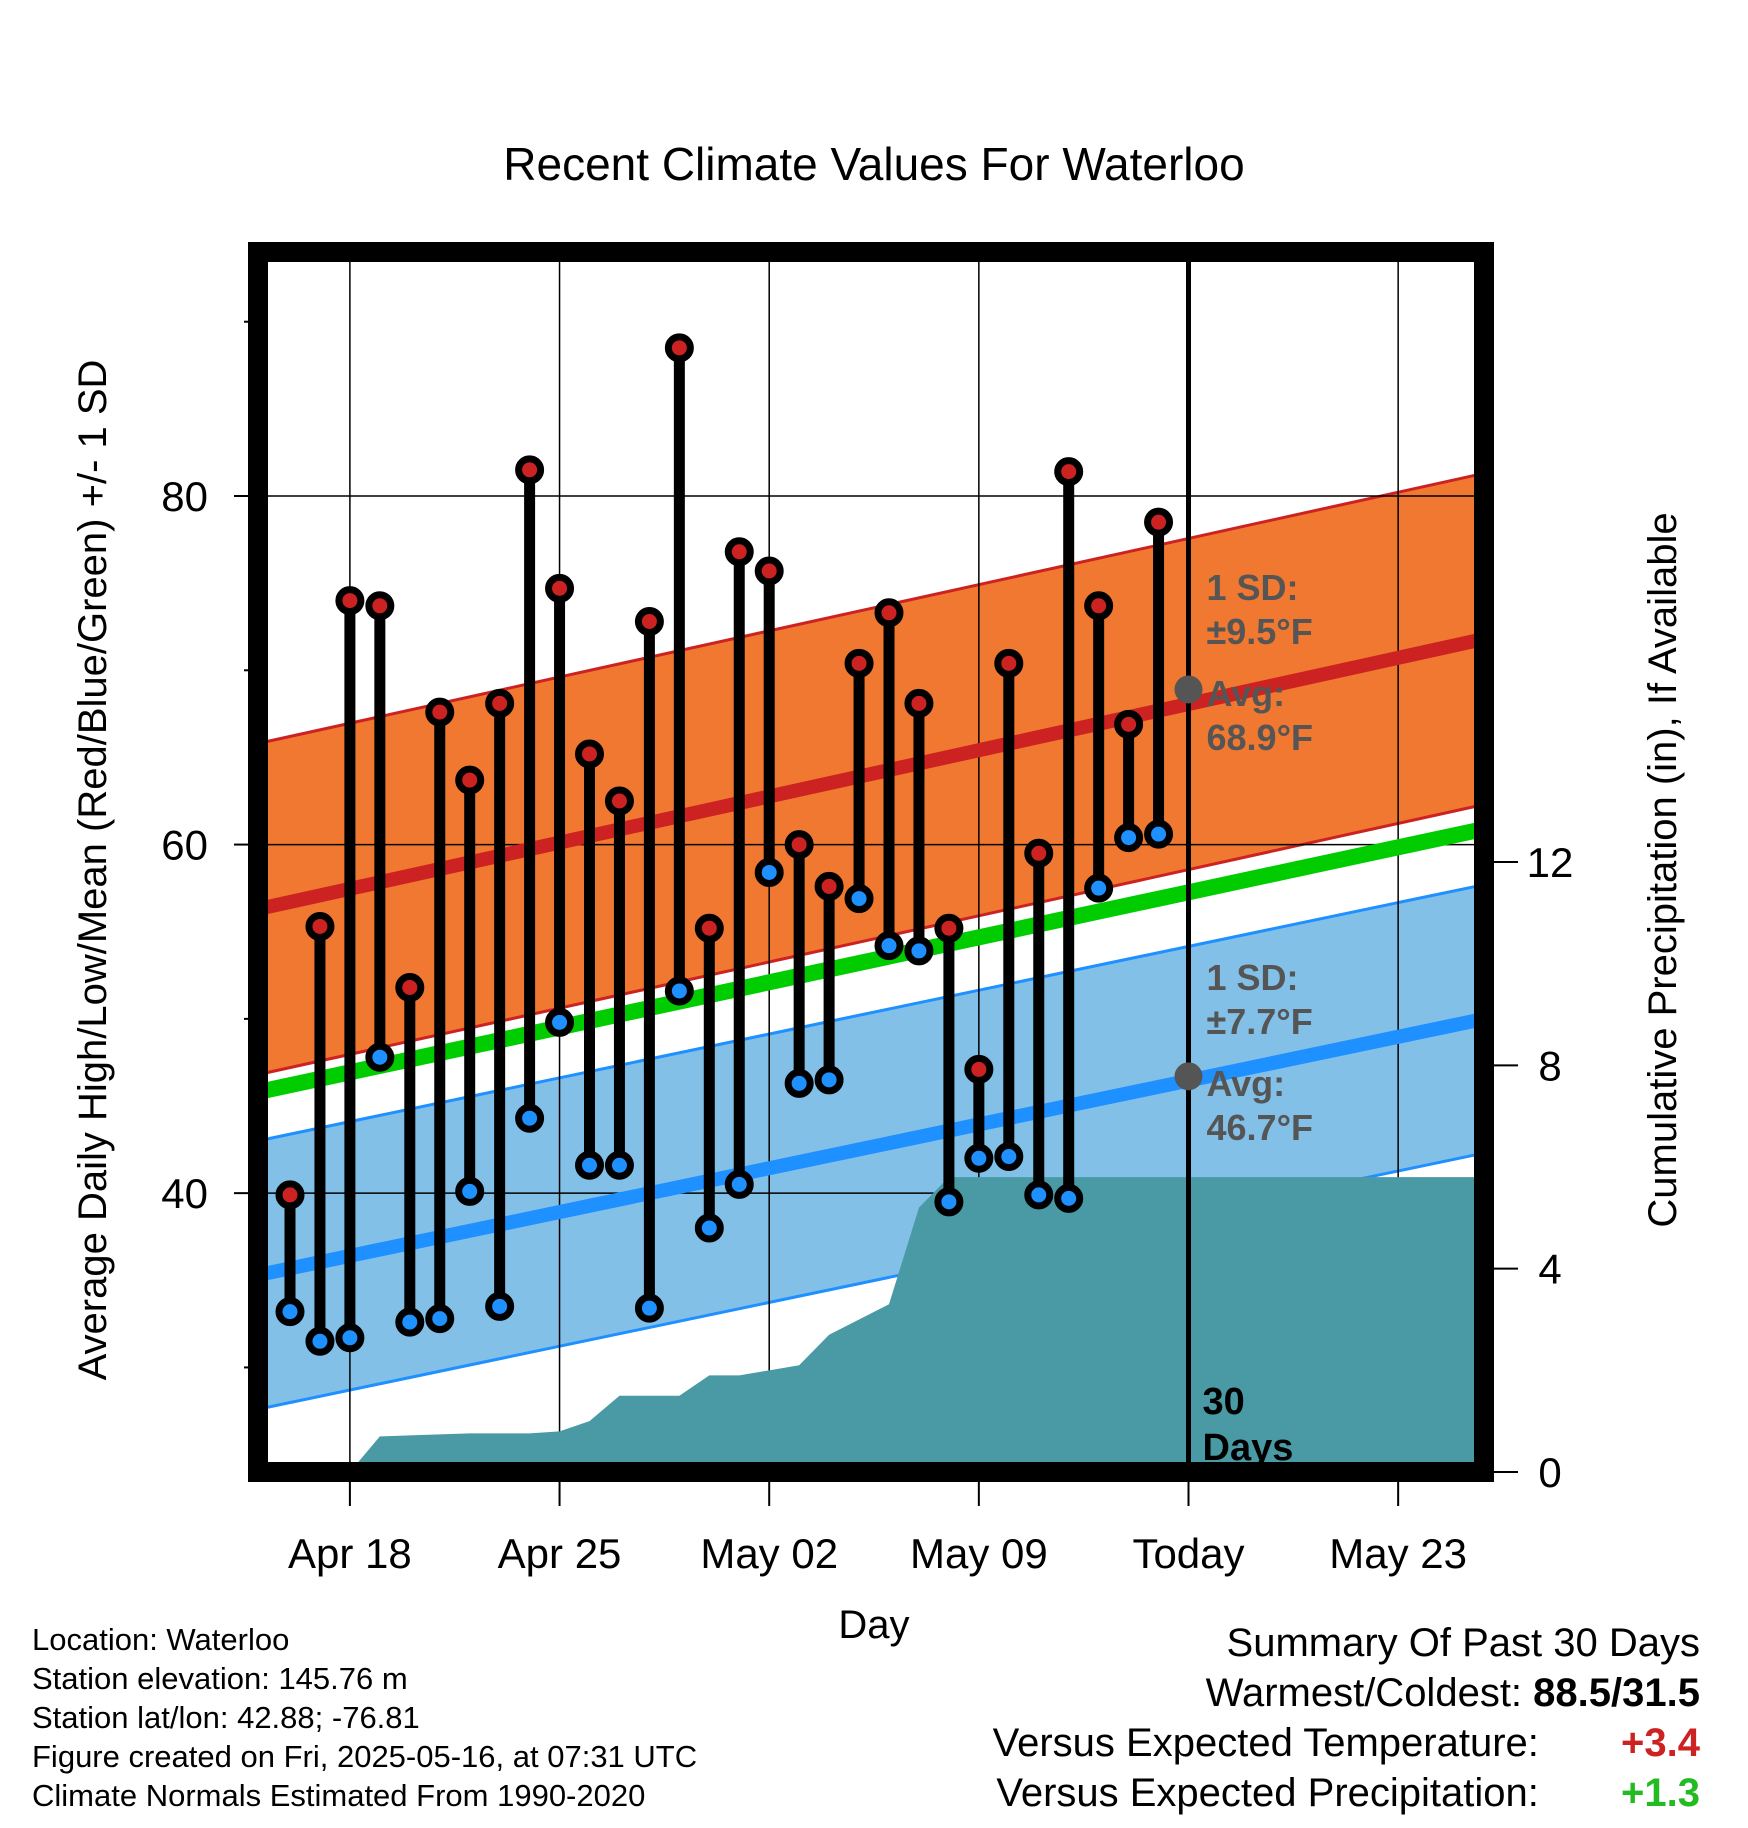  Describe the element at coordinates (873, 164) in the screenshot. I see `chart-title: Recent Climate Values For Waterloo` at that location.